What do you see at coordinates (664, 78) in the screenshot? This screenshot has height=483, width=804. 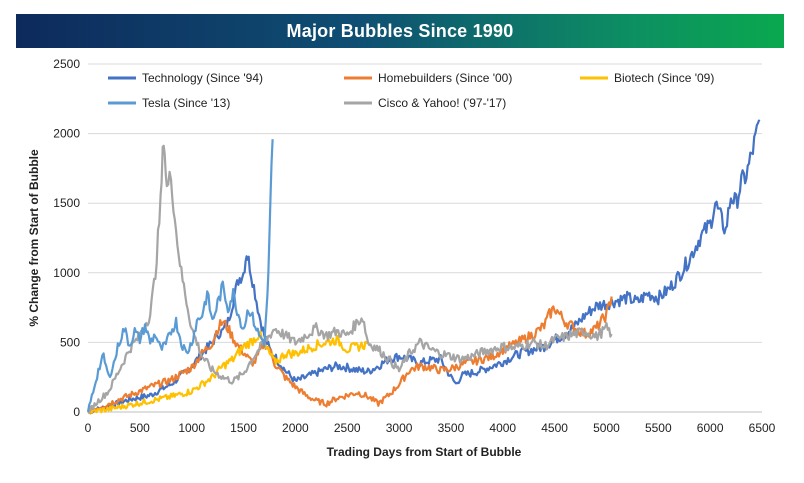 I see `legend-label: Biotech (Since '09)` at bounding box center [664, 78].